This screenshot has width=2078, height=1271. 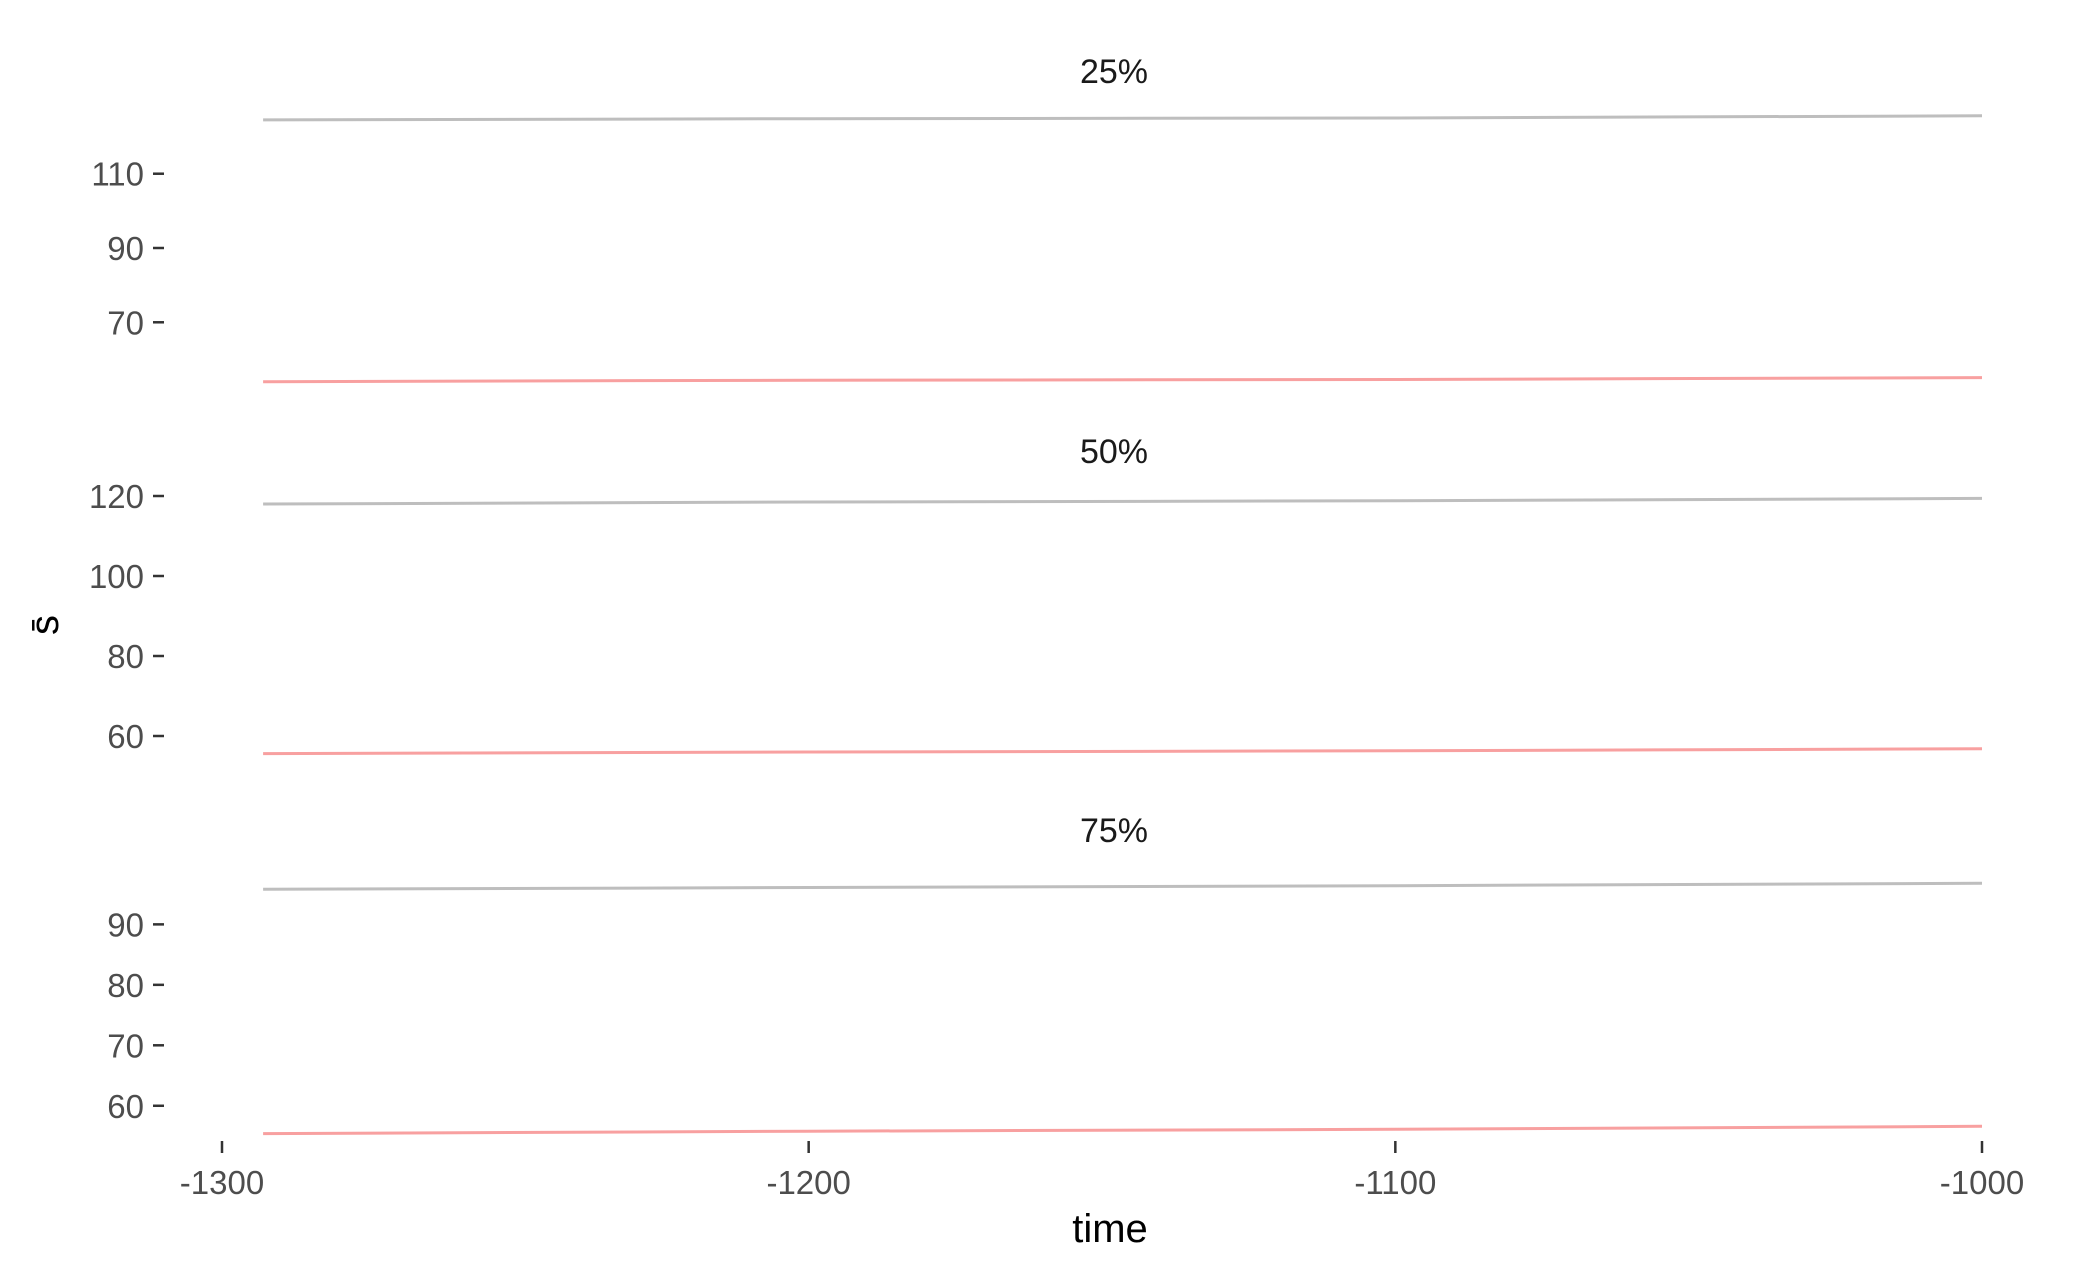 I want to click on x-tick-label: -1300, so click(x=222, y=1182).